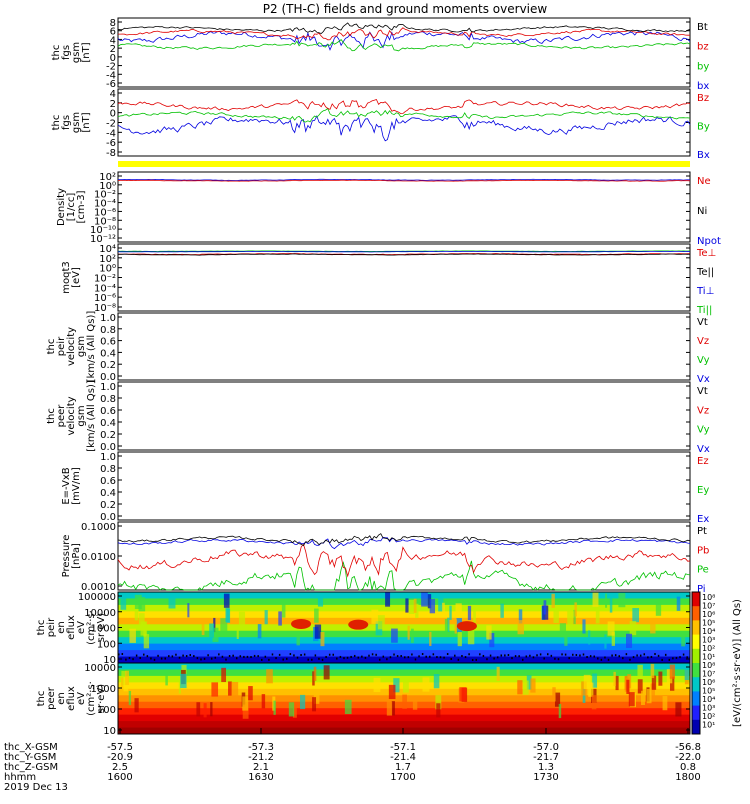 The width and height of the screenshot is (750, 804). I want to click on y-tick-label: 0.0100, so click(98, 557).